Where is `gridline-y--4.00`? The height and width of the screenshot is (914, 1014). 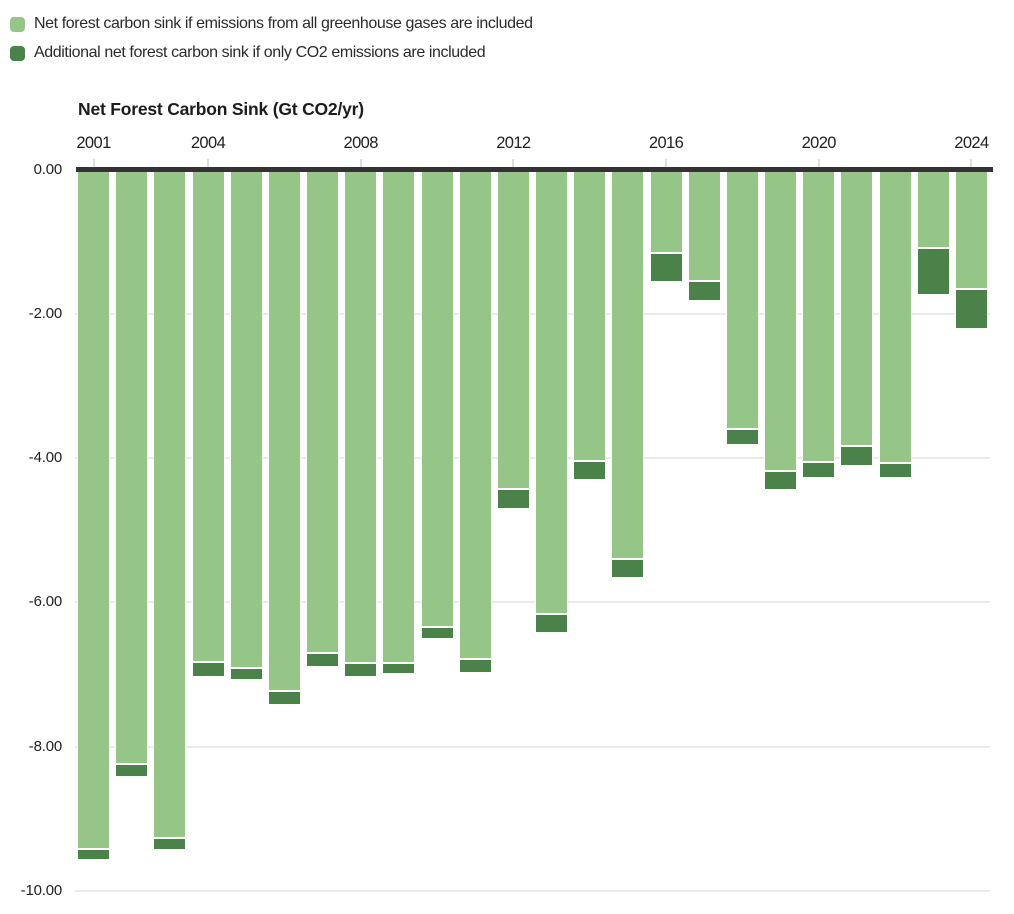
gridline-y--4.00 is located at coordinates (532, 458).